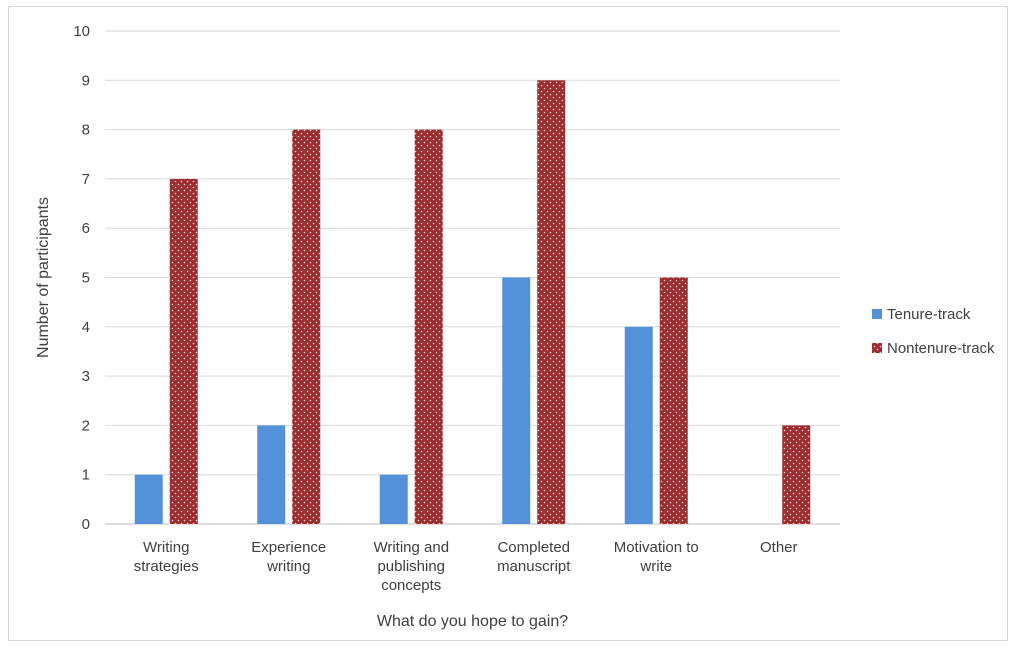  What do you see at coordinates (166, 547) in the screenshot?
I see `x-tick-label-line: Writing` at bounding box center [166, 547].